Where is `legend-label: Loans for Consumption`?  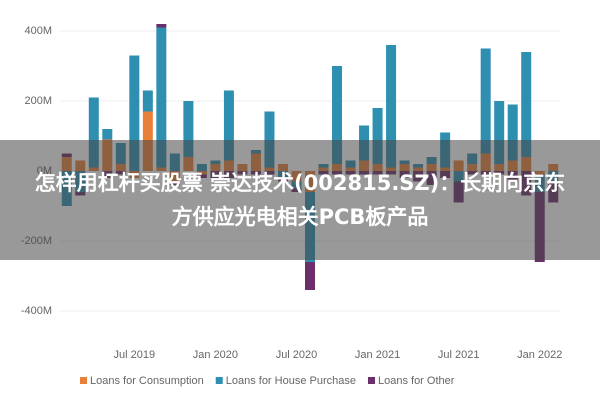
legend-label: Loans for Consumption is located at coordinates (147, 381).